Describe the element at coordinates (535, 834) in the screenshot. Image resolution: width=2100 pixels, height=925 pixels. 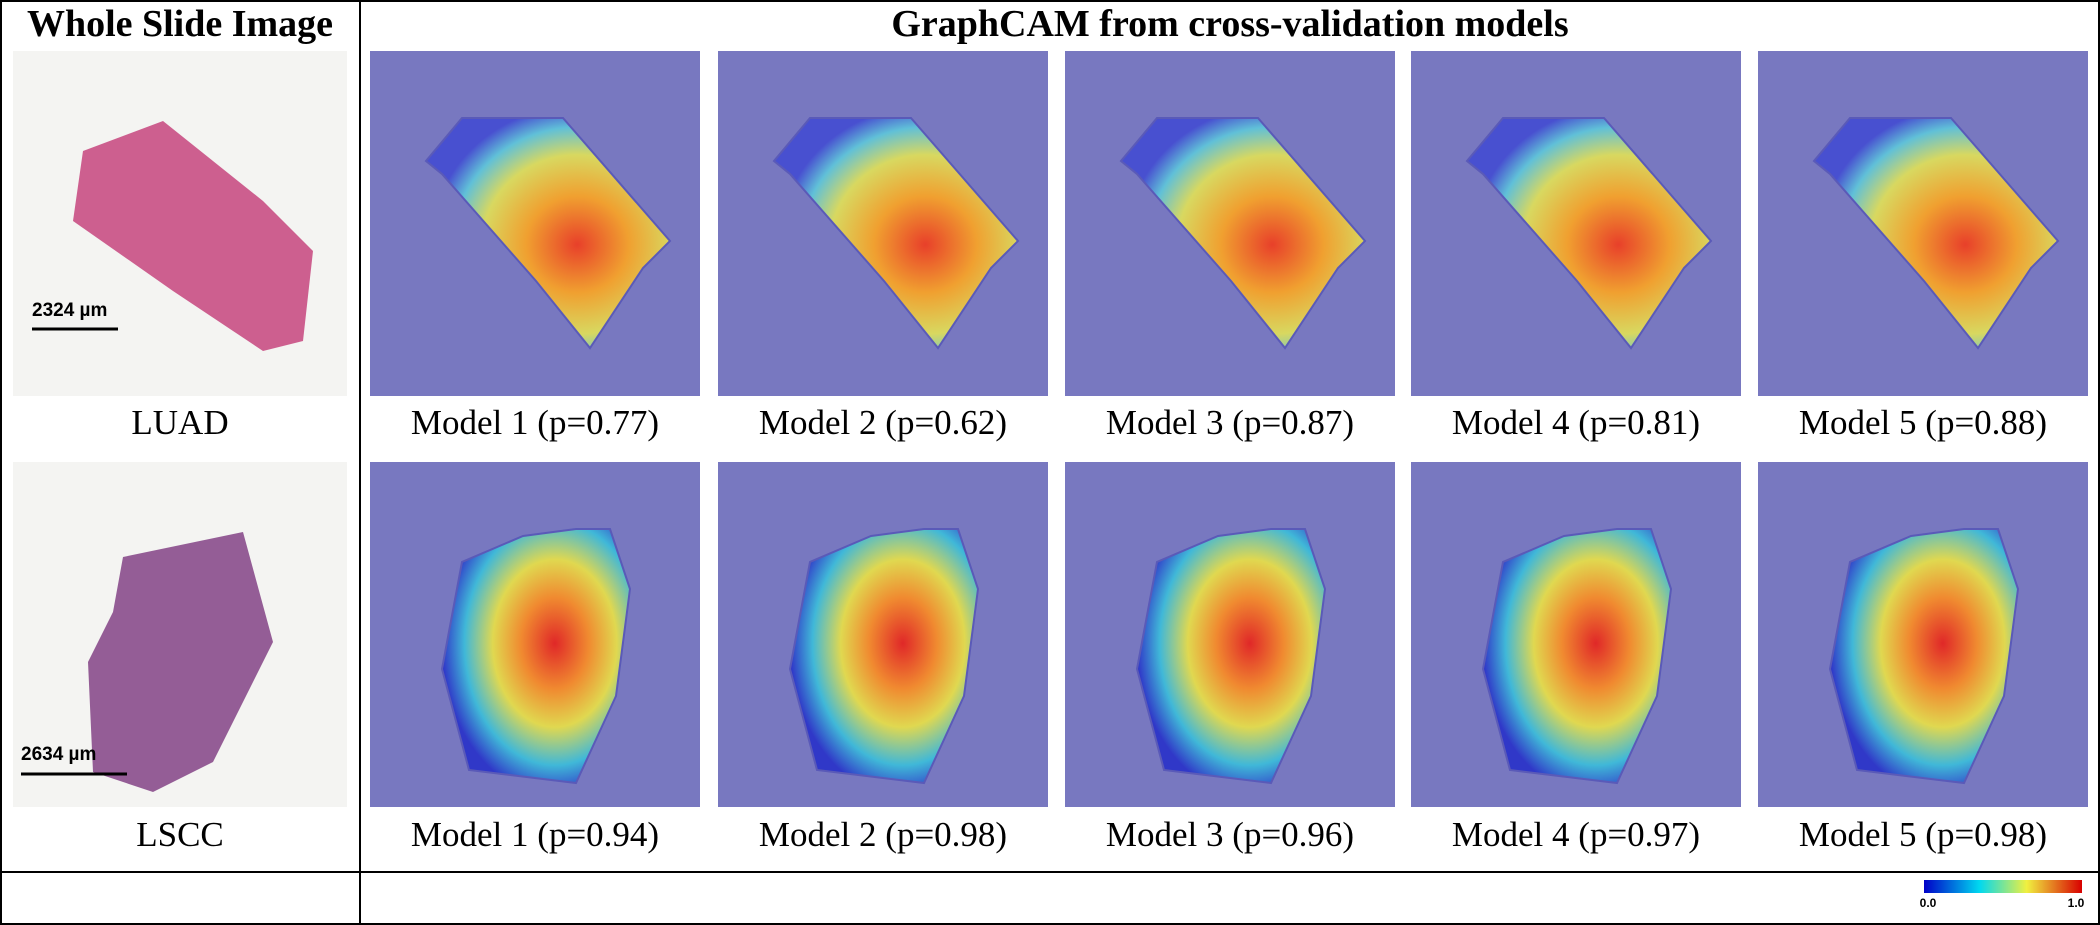
I see `model-caption: Model 1 (p=0.94)` at that location.